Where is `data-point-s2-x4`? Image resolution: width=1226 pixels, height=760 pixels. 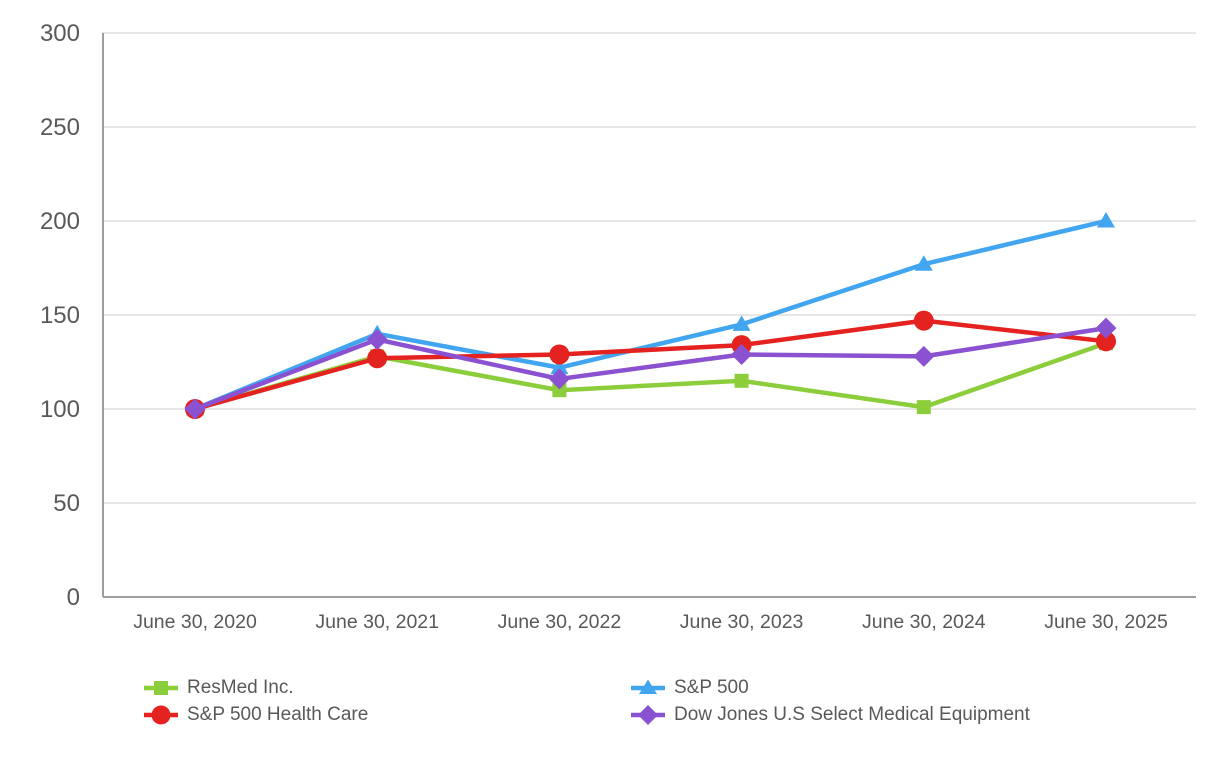 data-point-s2-x4 is located at coordinates (923, 320).